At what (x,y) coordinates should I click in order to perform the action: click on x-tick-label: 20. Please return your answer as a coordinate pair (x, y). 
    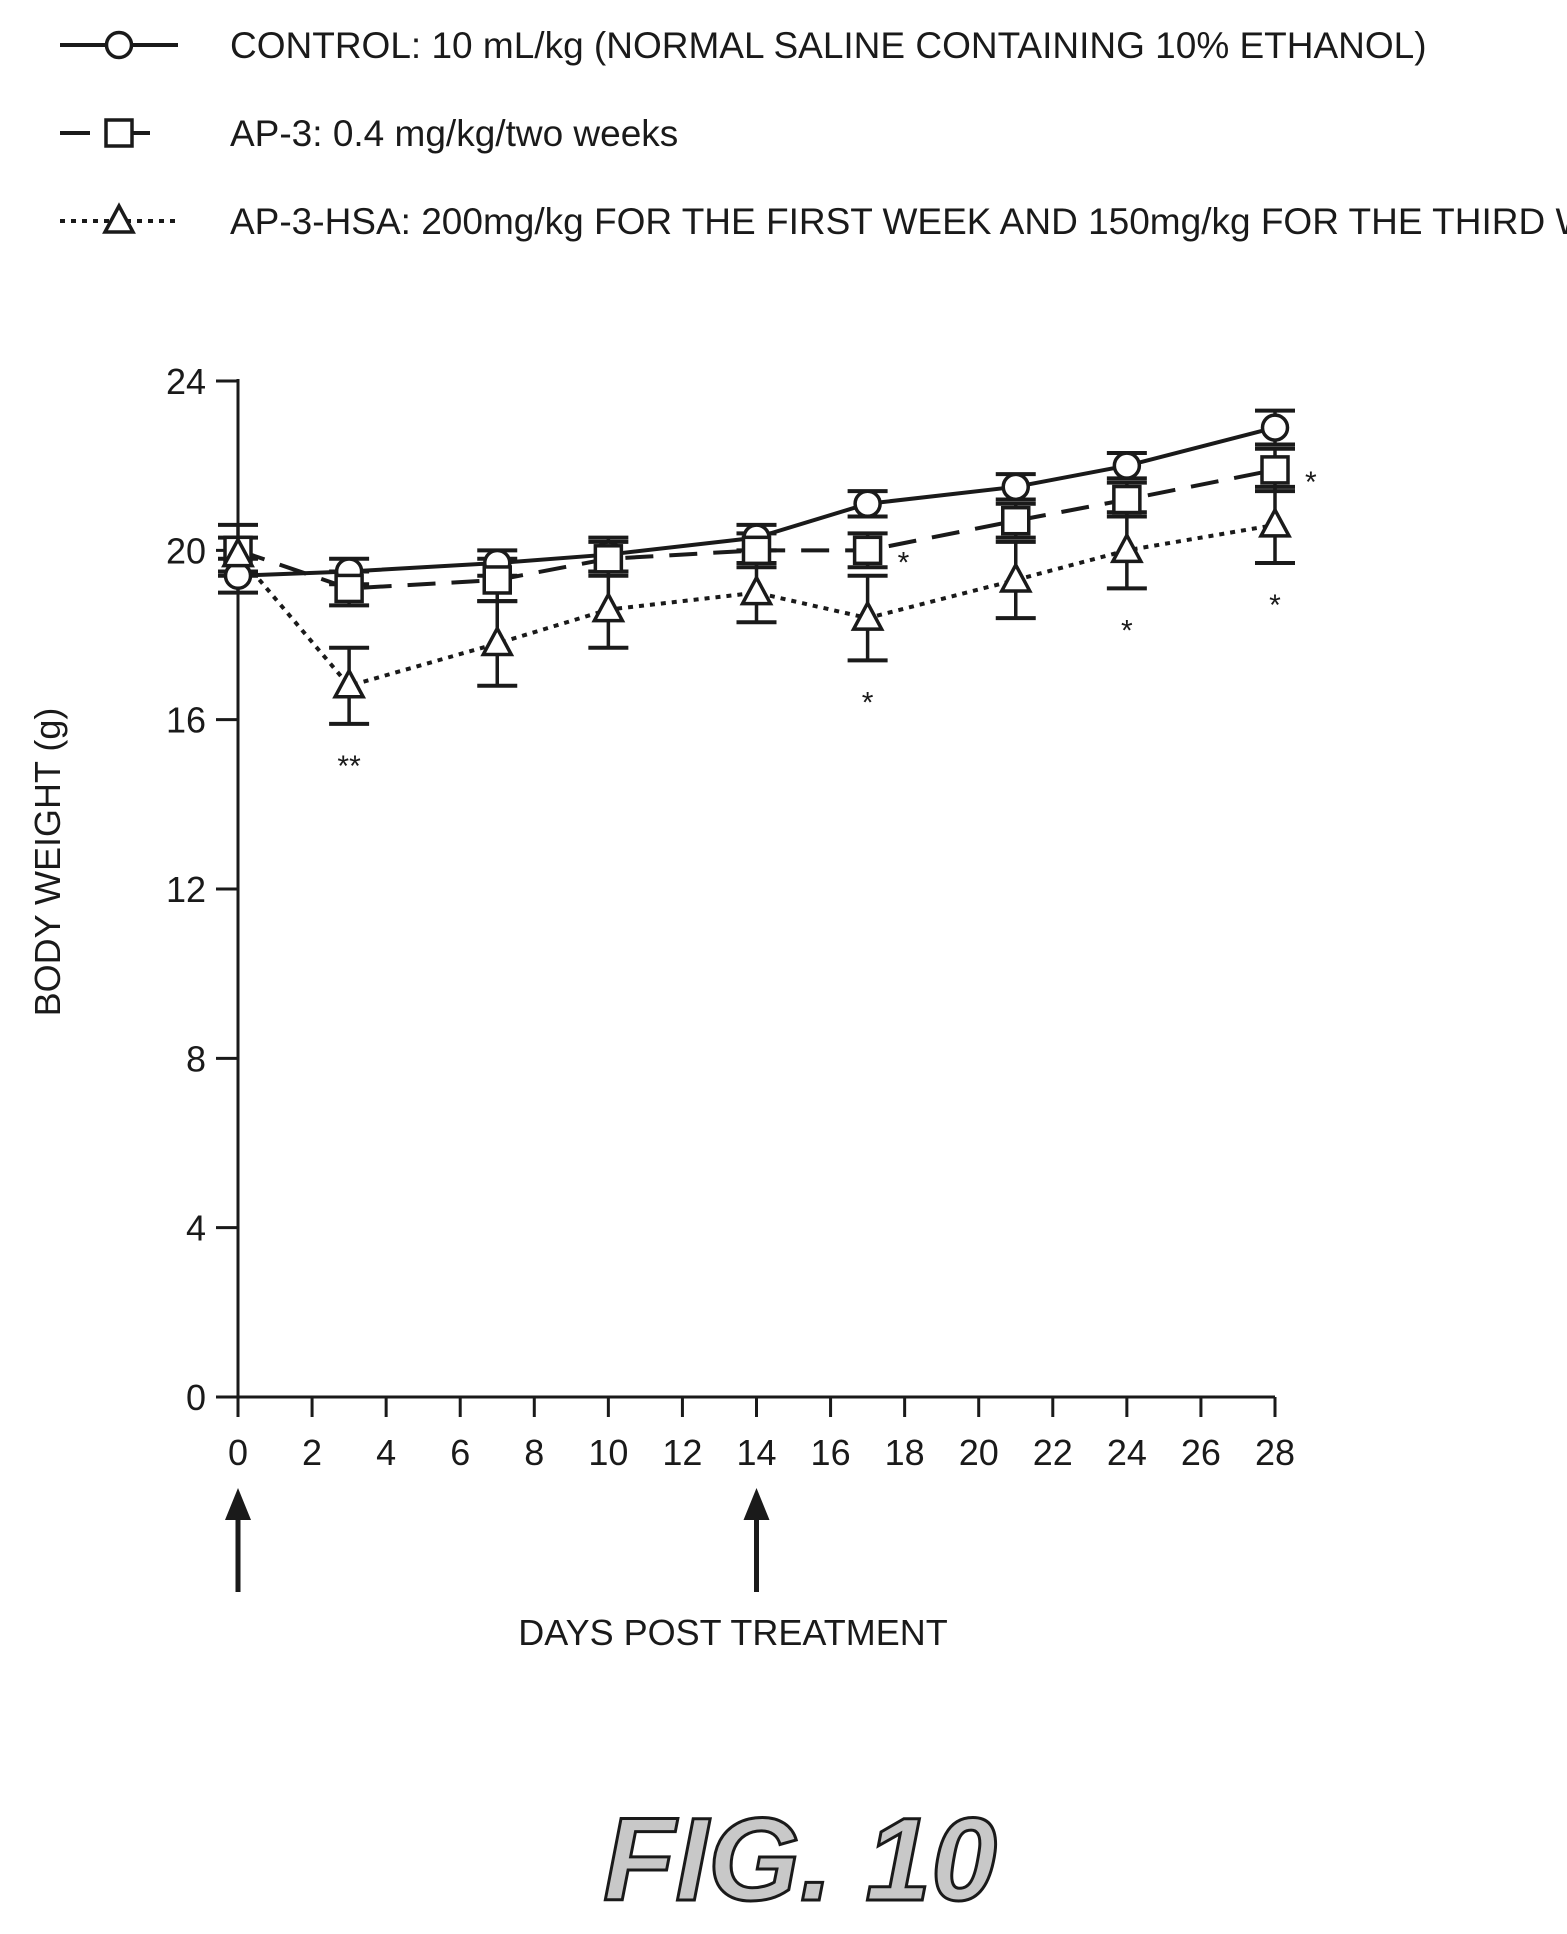
    Looking at the image, I should click on (979, 1452).